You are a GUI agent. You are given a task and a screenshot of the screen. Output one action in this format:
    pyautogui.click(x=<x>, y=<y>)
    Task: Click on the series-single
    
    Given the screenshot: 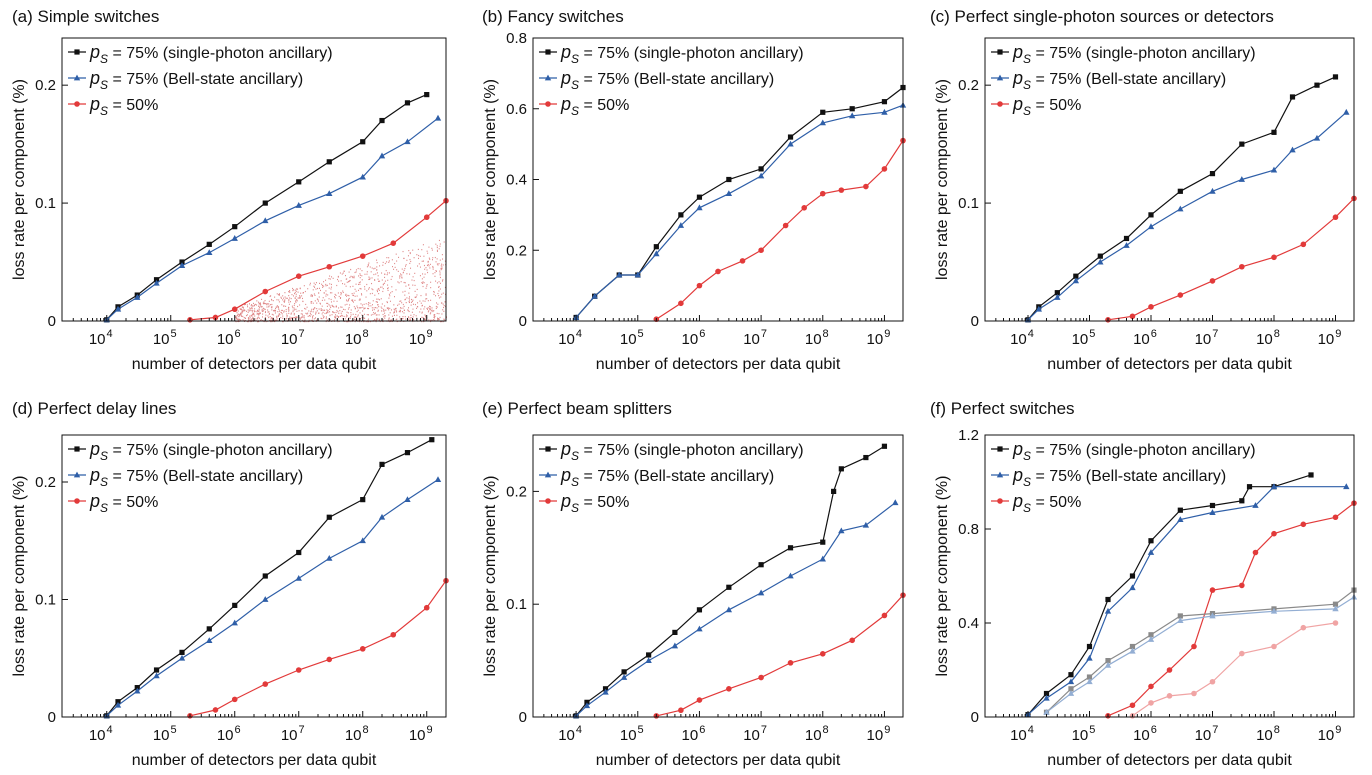 What is the action you would take?
    pyautogui.click(x=267, y=207)
    